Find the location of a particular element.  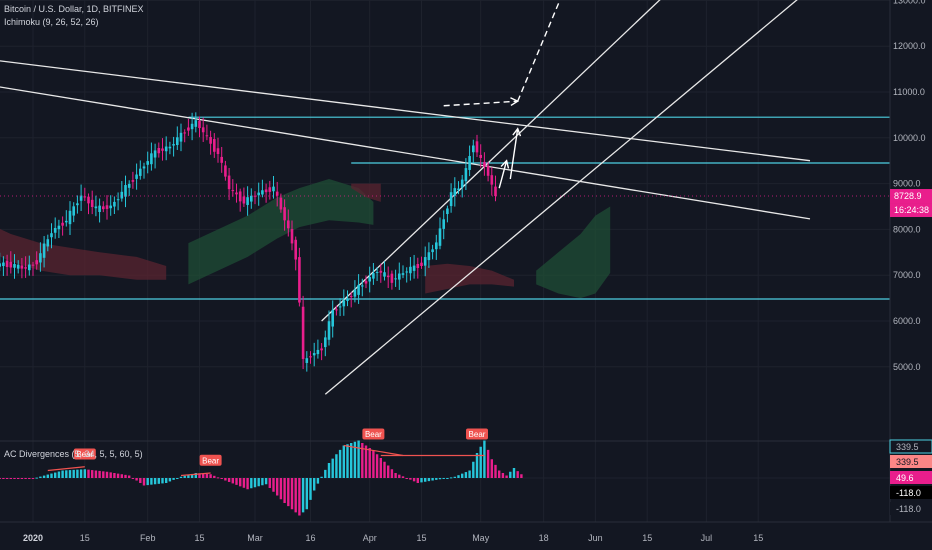

arrow-head is located at coordinates (517, 132).